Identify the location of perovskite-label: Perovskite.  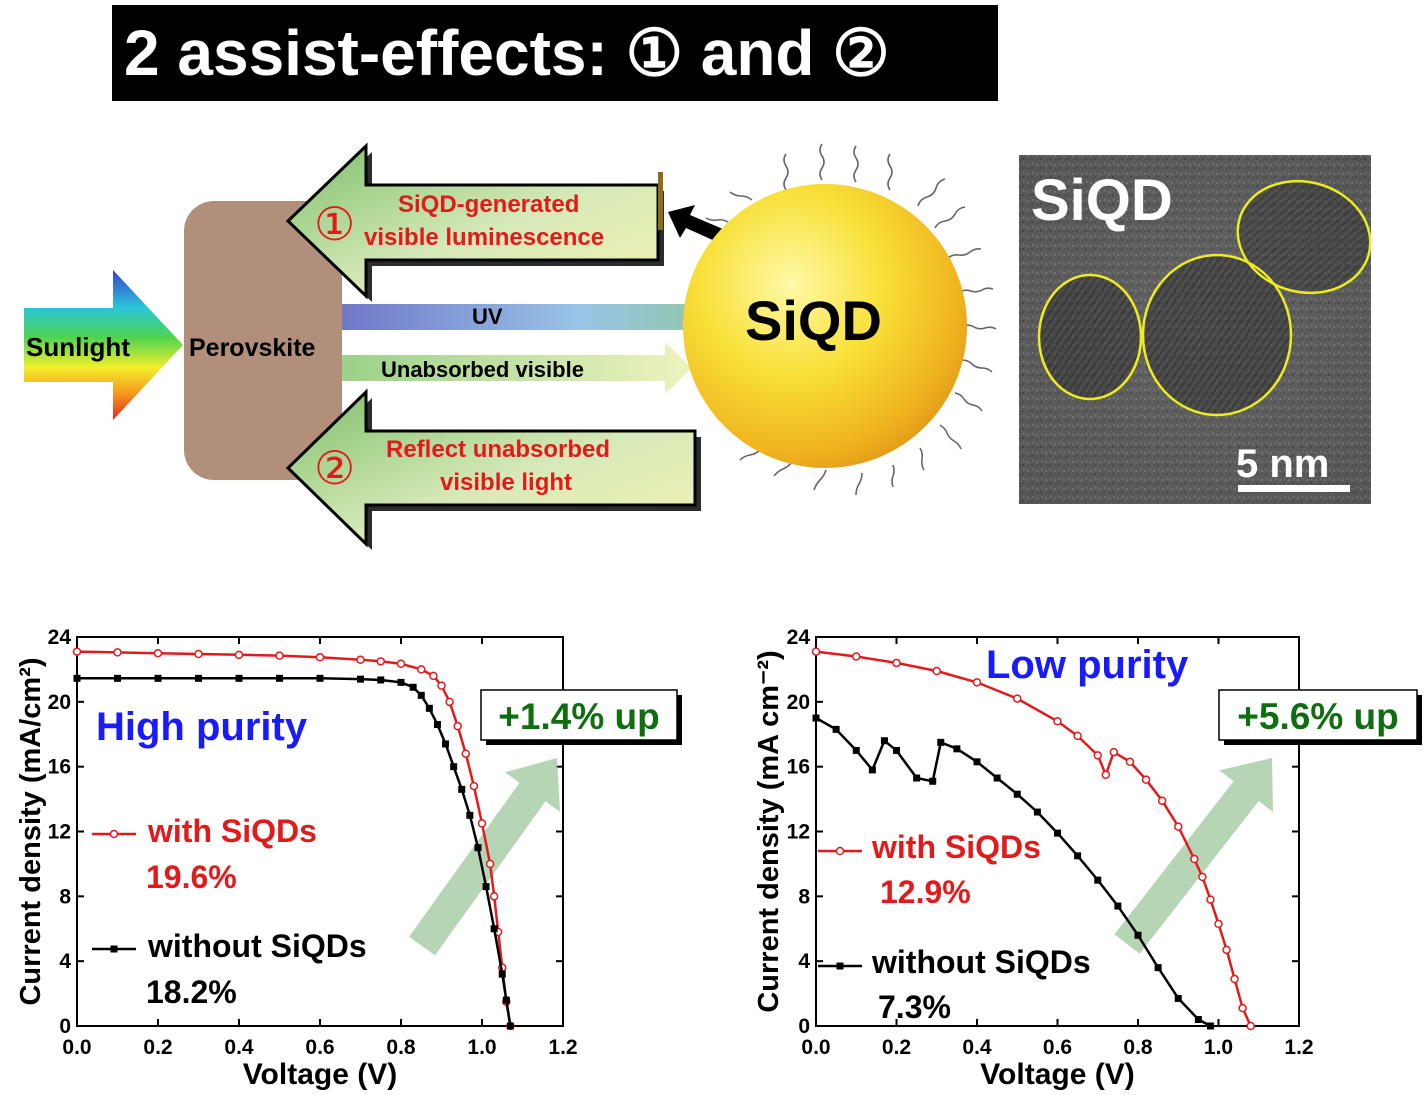
(252, 348).